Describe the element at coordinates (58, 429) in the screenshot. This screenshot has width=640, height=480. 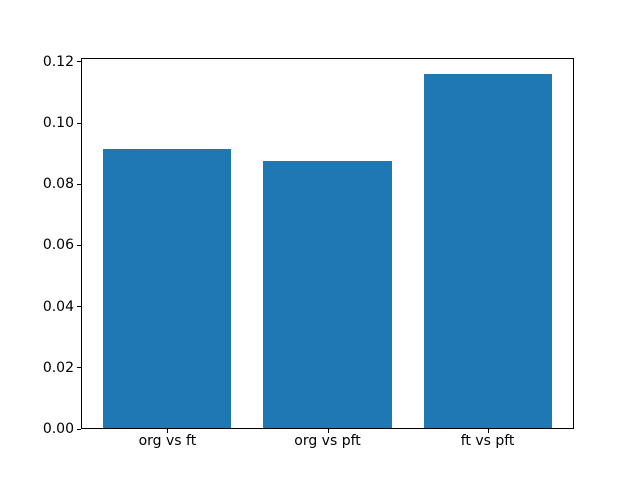
I see `y-tick-label-0.00: 0.00` at that location.